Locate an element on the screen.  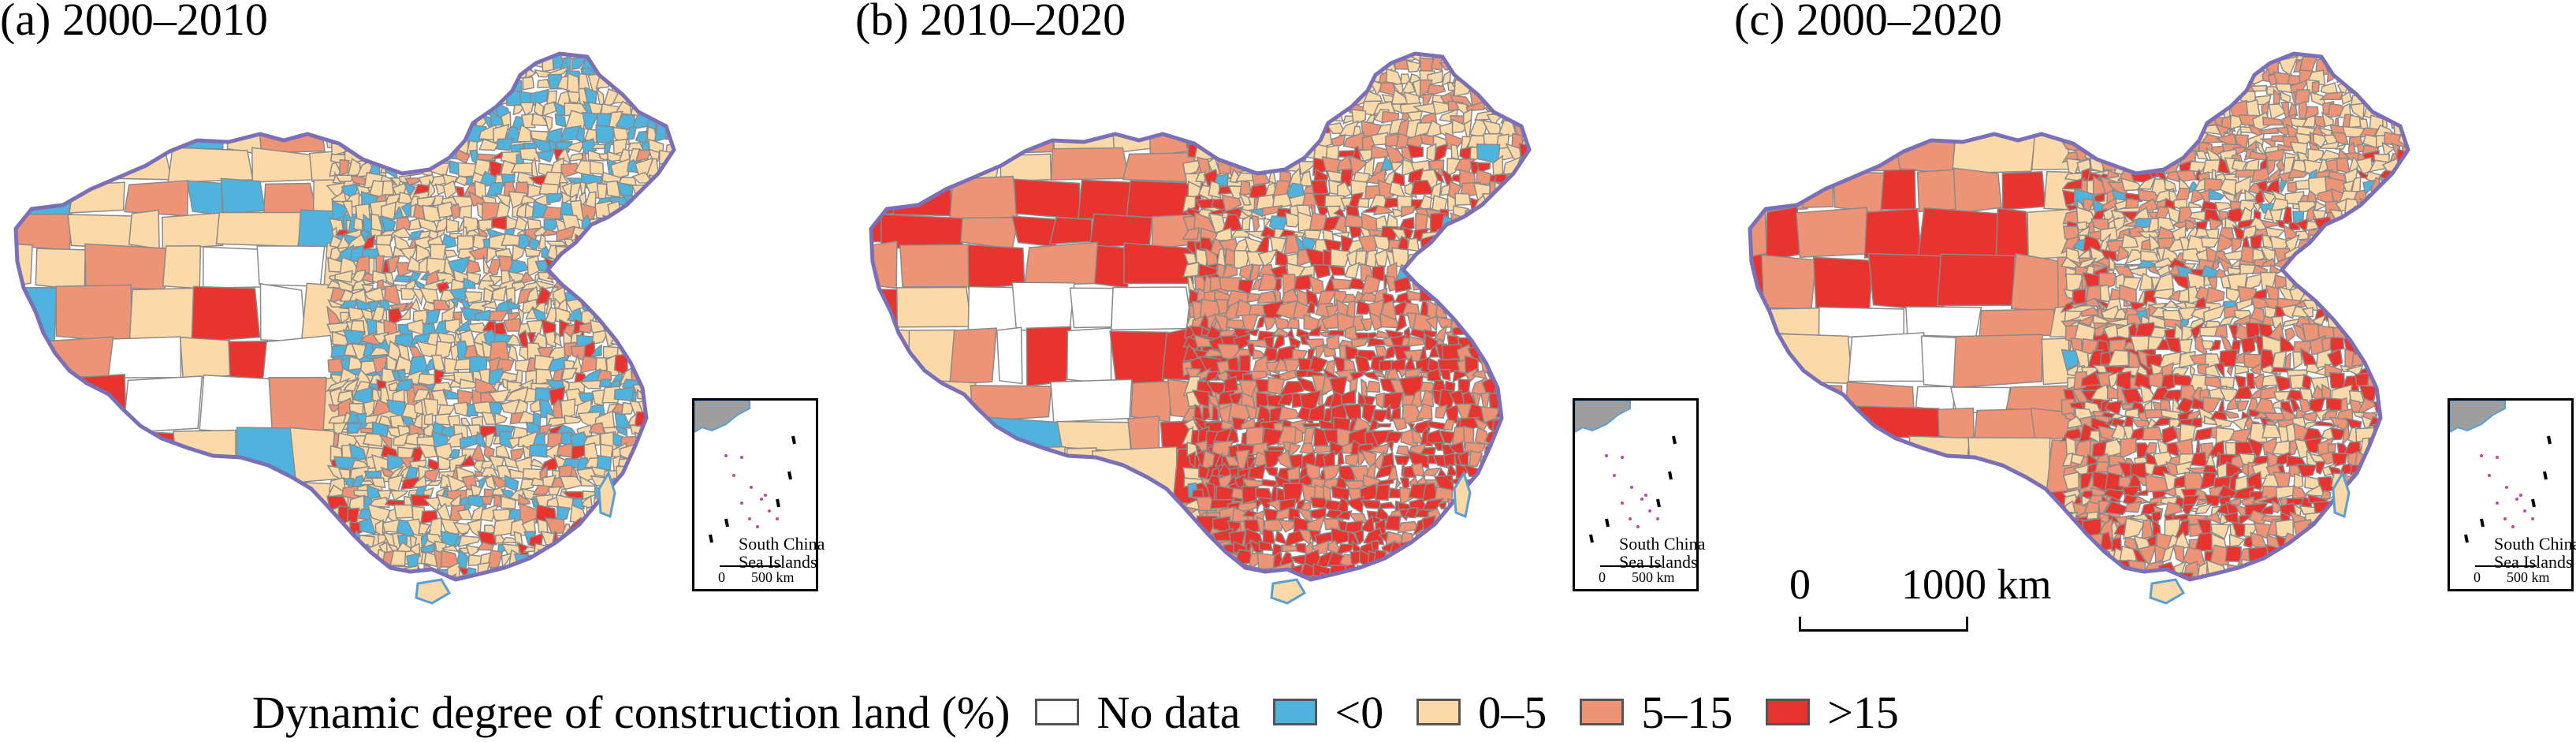
inset-label-b: South China Sea Islands is located at coordinates (1662, 553).